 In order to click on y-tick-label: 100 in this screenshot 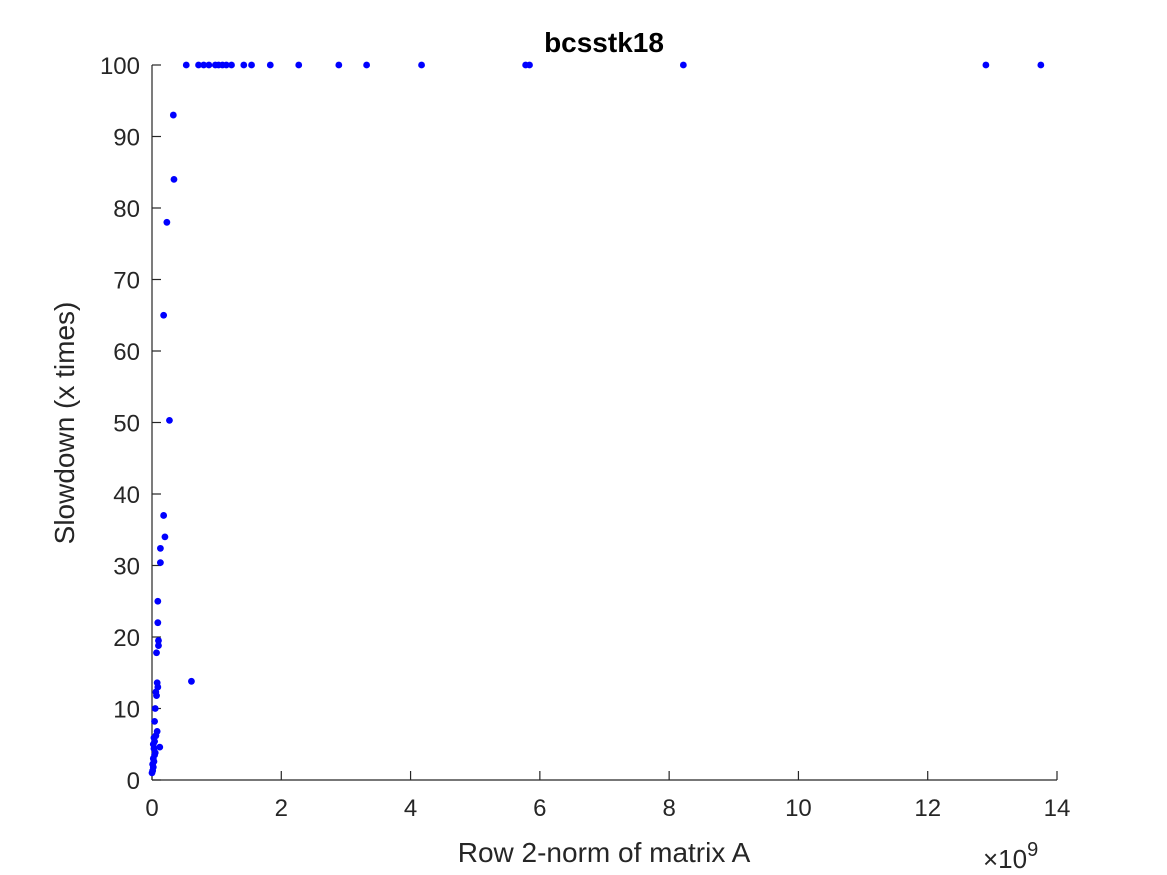, I will do `click(120, 66)`.